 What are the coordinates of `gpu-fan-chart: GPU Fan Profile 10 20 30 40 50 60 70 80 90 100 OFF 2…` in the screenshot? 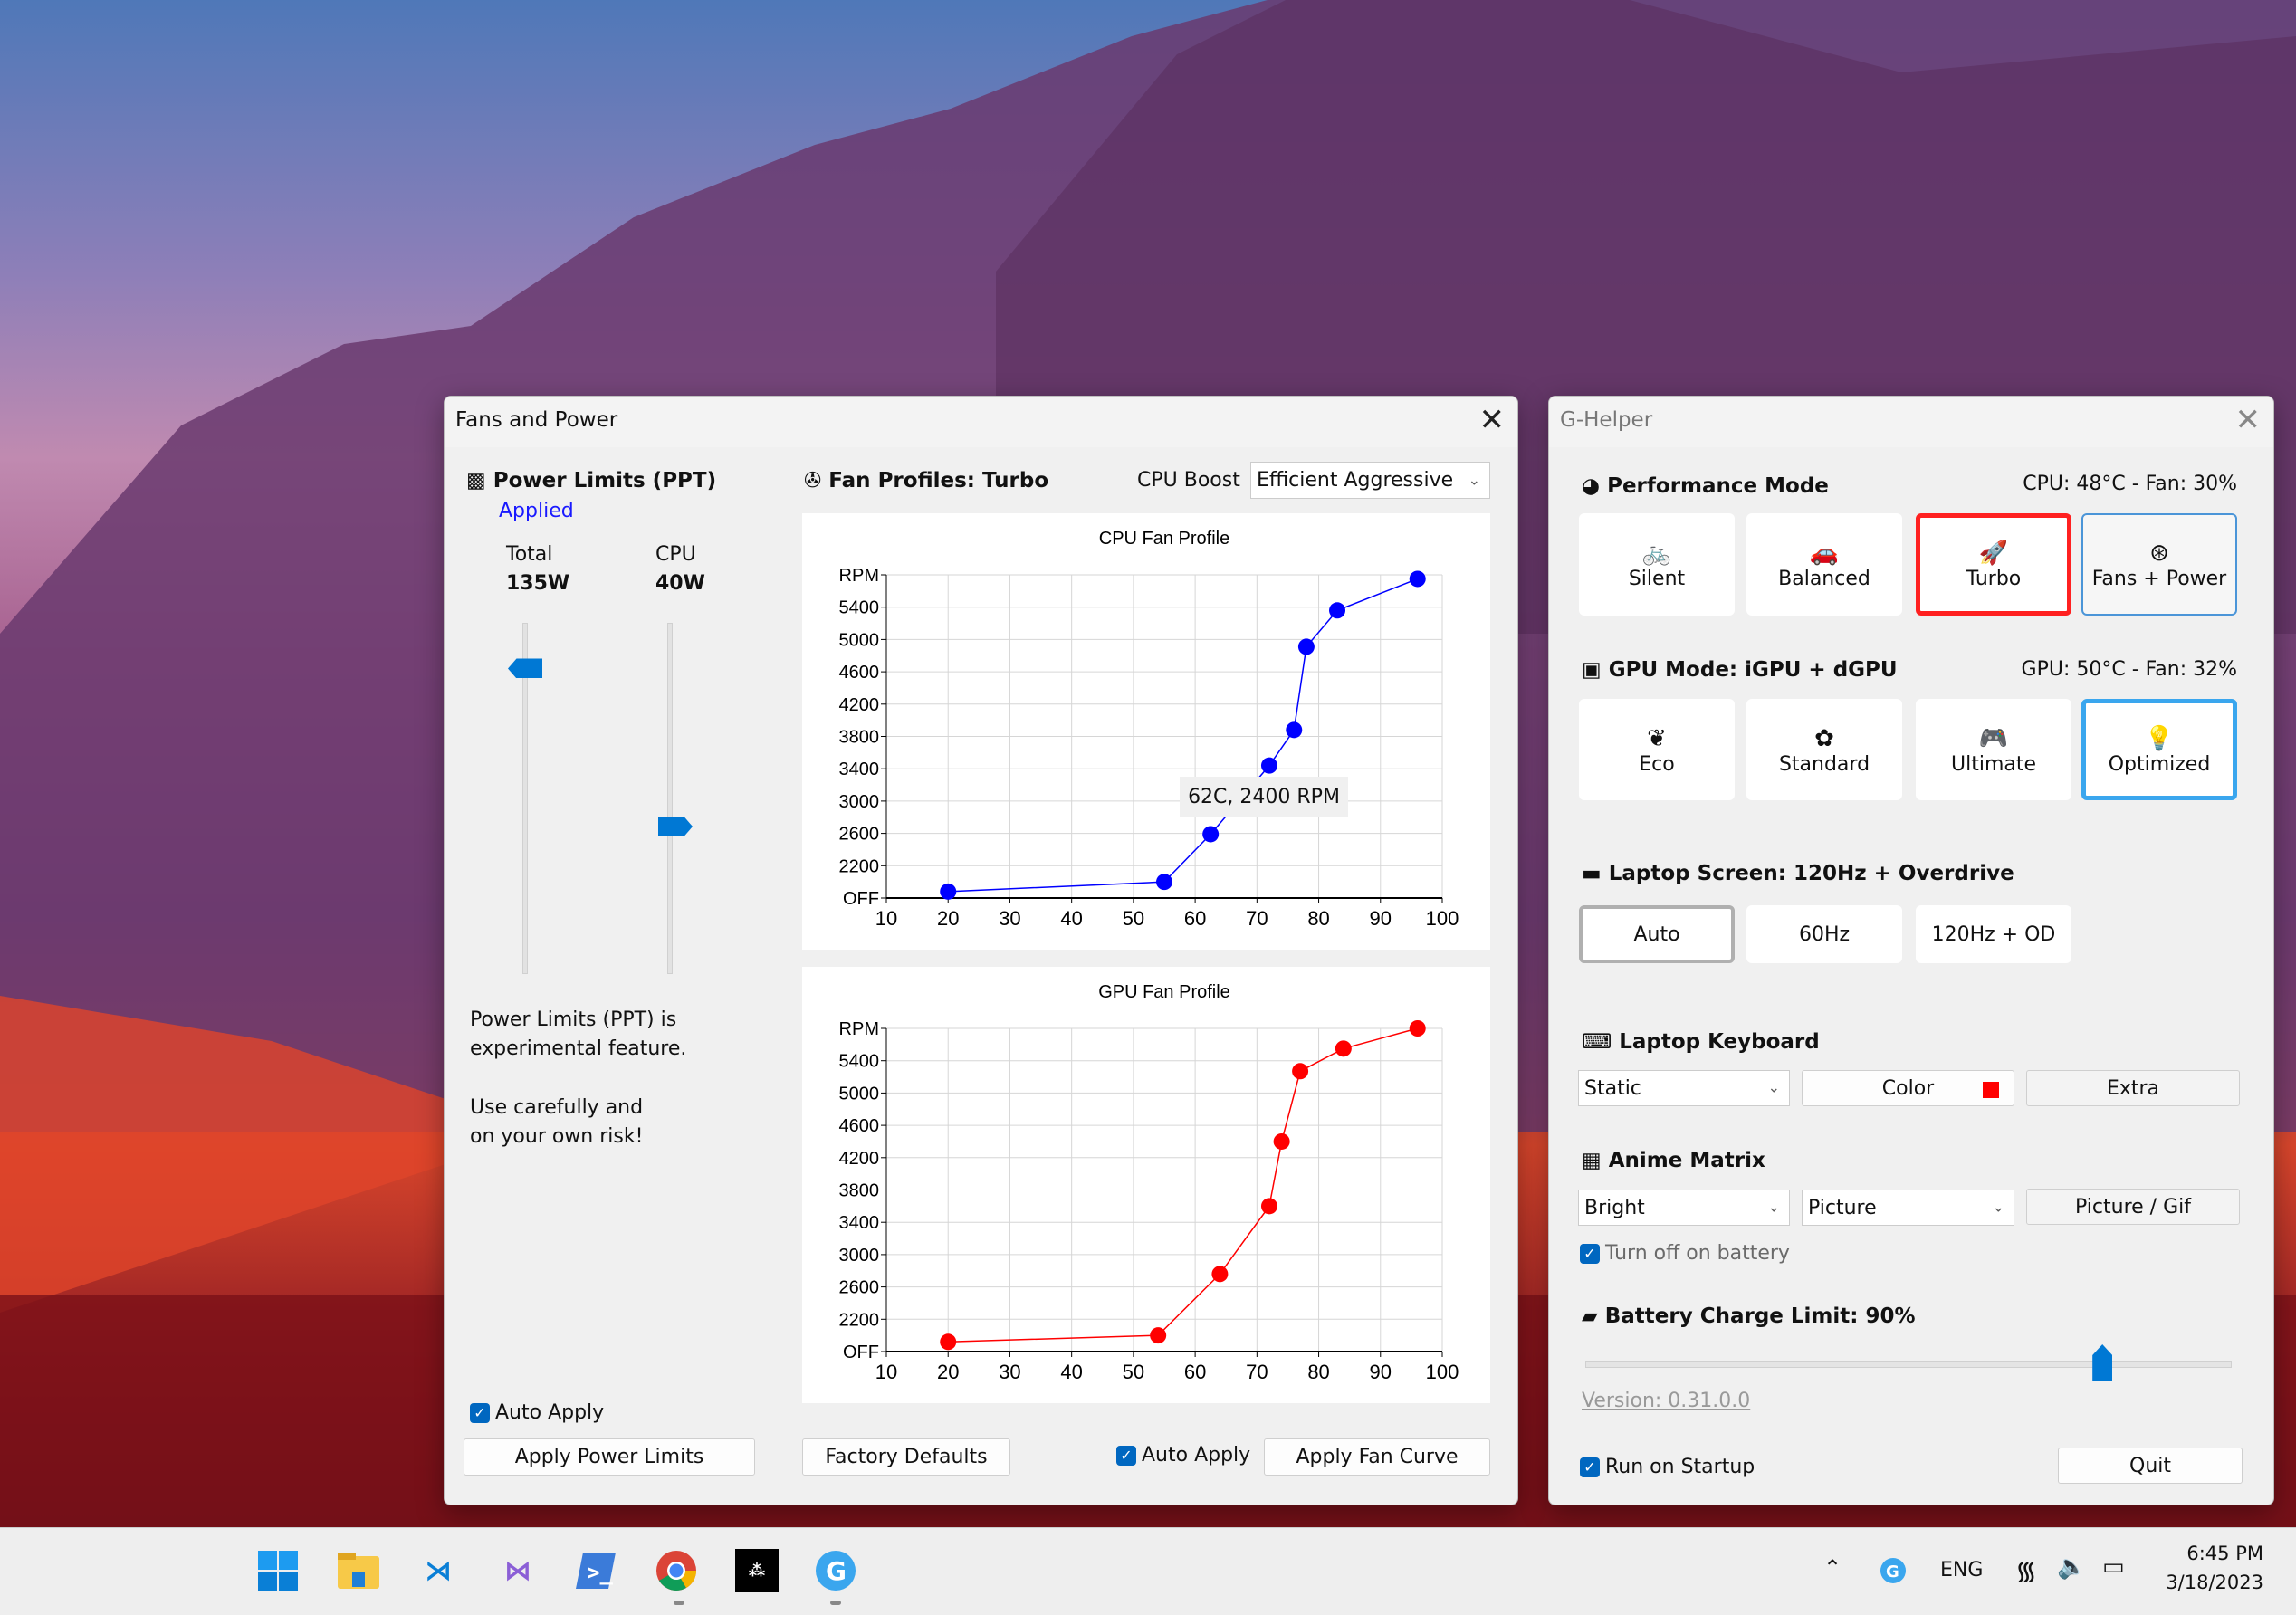 It's located at (1146, 1185).